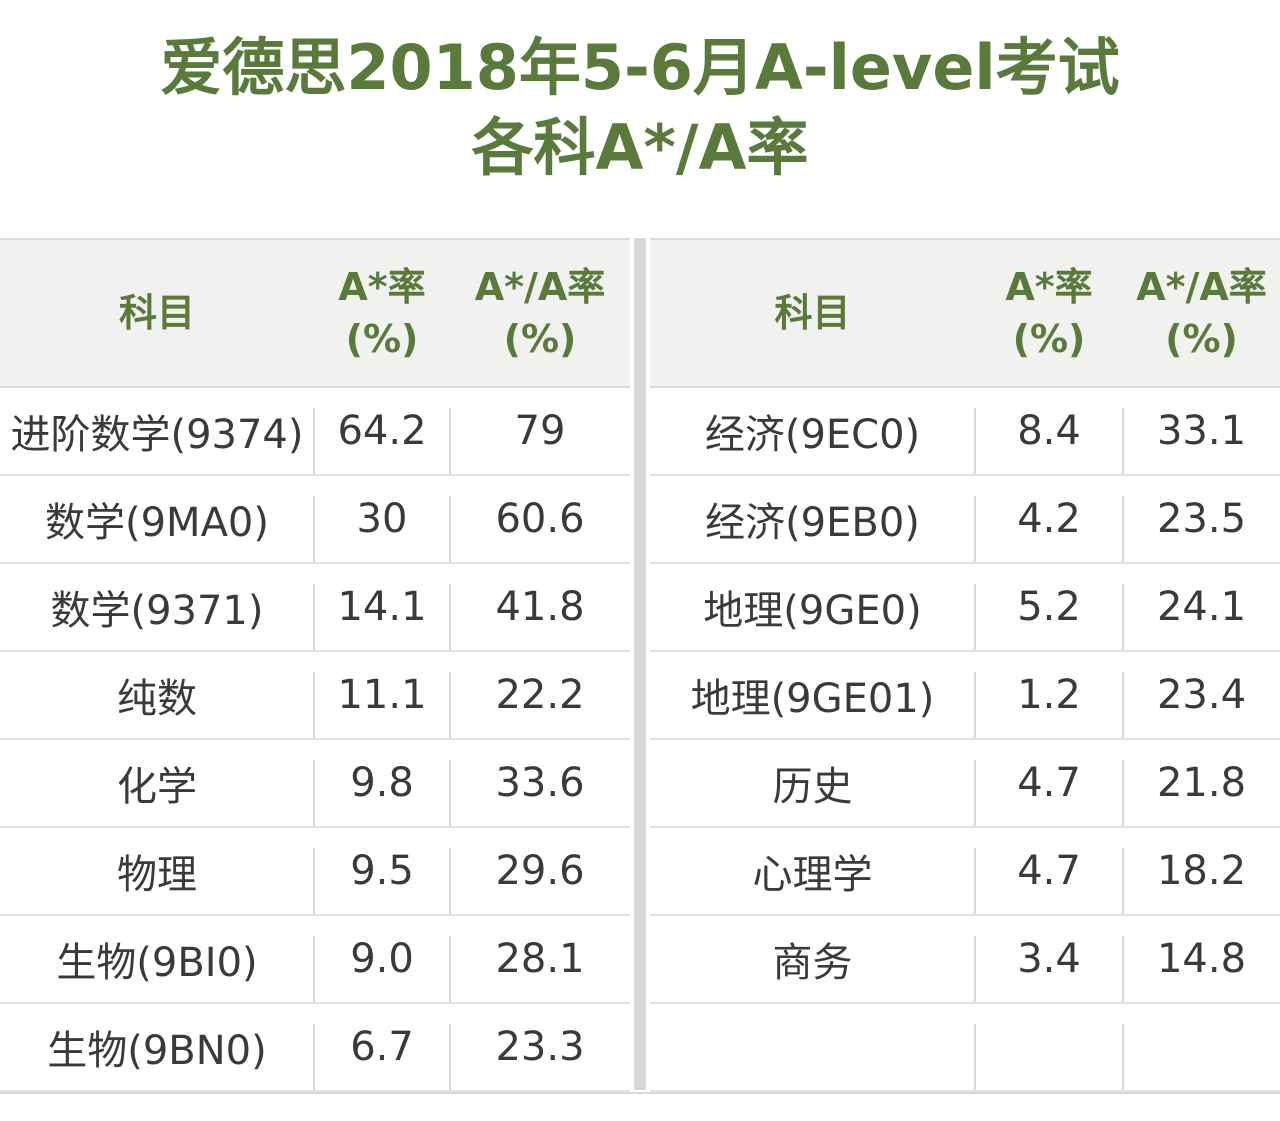 This screenshot has width=1280, height=1121. I want to click on cell-subject: 数学(9MA0), so click(157, 523).